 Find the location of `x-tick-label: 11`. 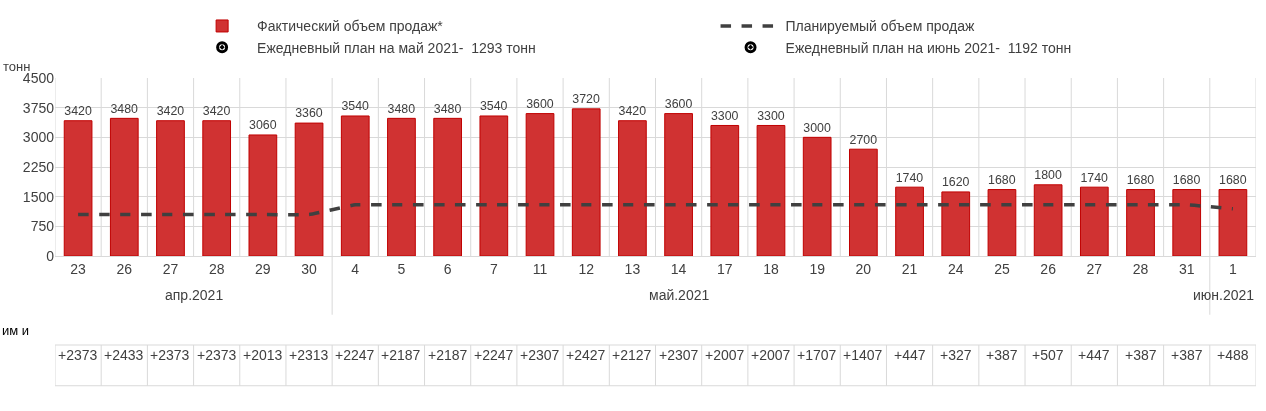

x-tick-label: 11 is located at coordinates (540, 268).